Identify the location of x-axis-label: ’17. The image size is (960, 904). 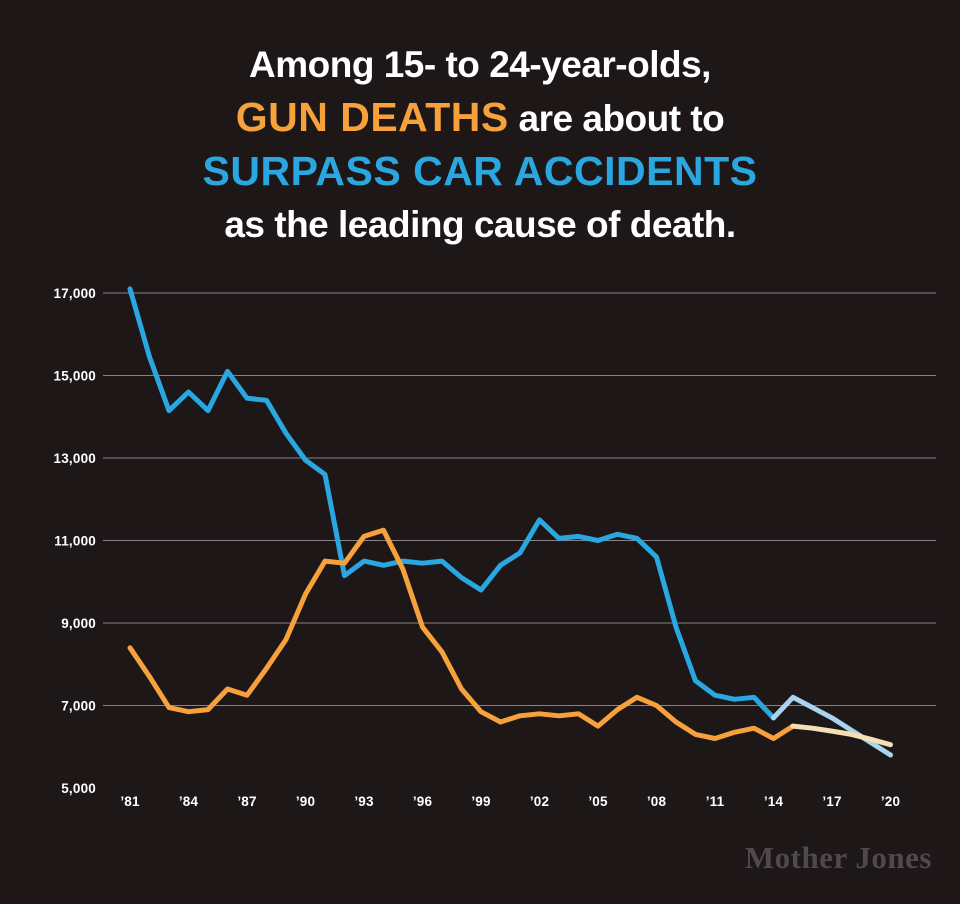
(831, 801).